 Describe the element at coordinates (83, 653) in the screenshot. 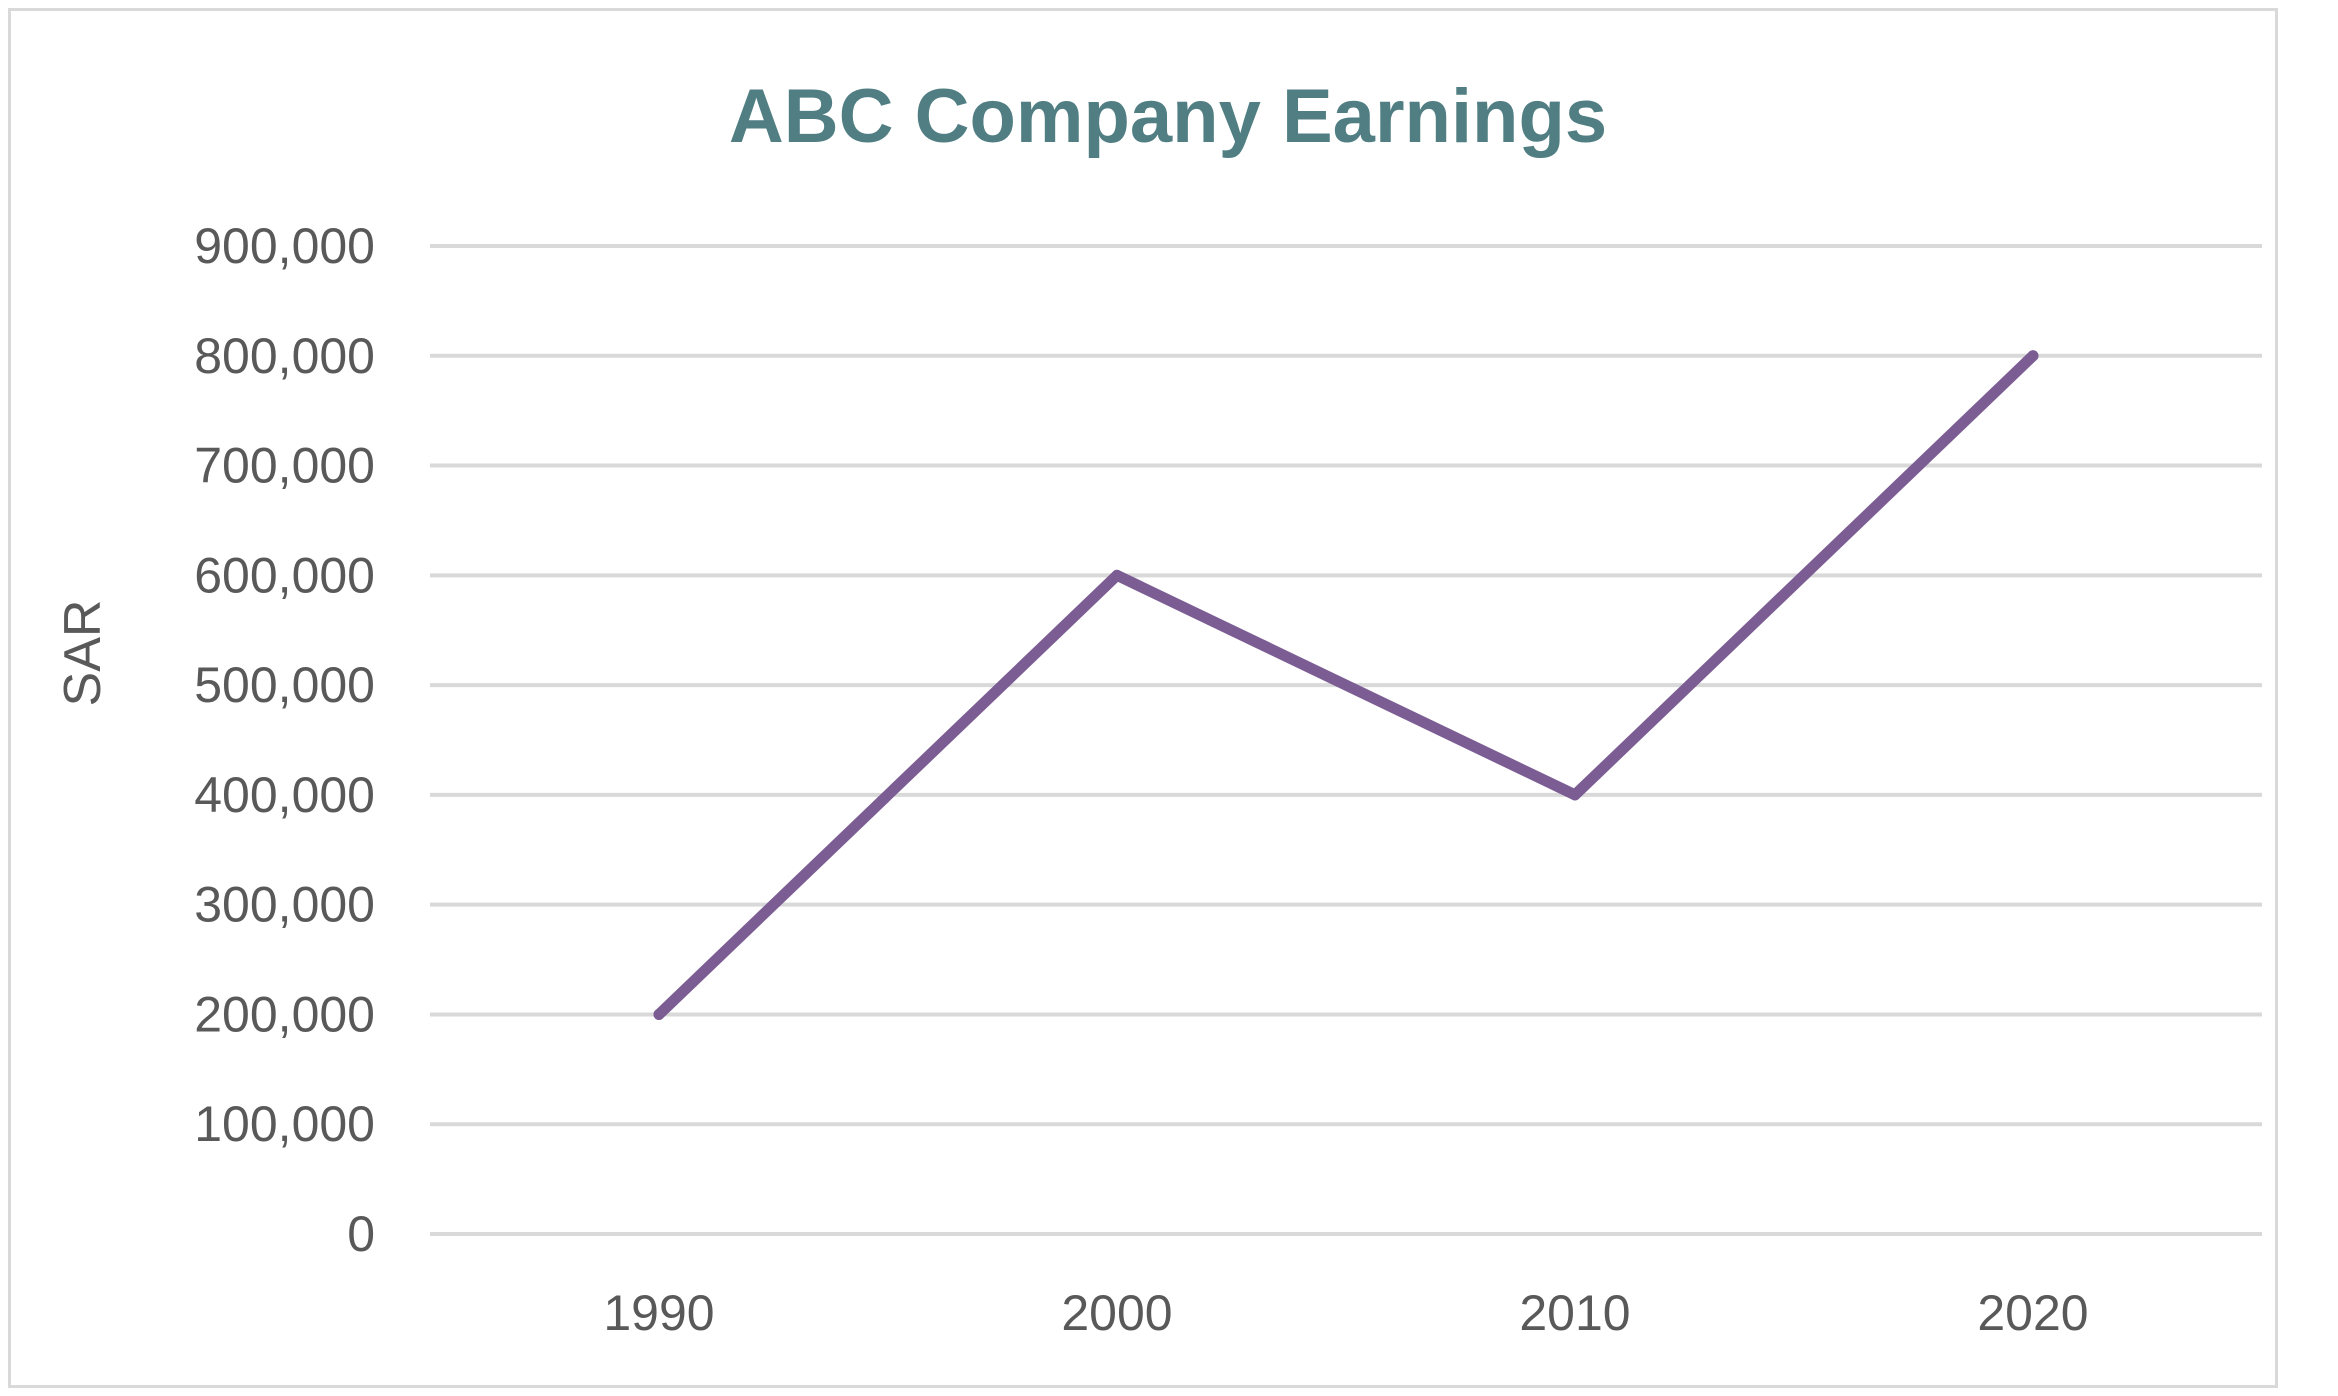

I see `y-axis-label: SAR` at that location.